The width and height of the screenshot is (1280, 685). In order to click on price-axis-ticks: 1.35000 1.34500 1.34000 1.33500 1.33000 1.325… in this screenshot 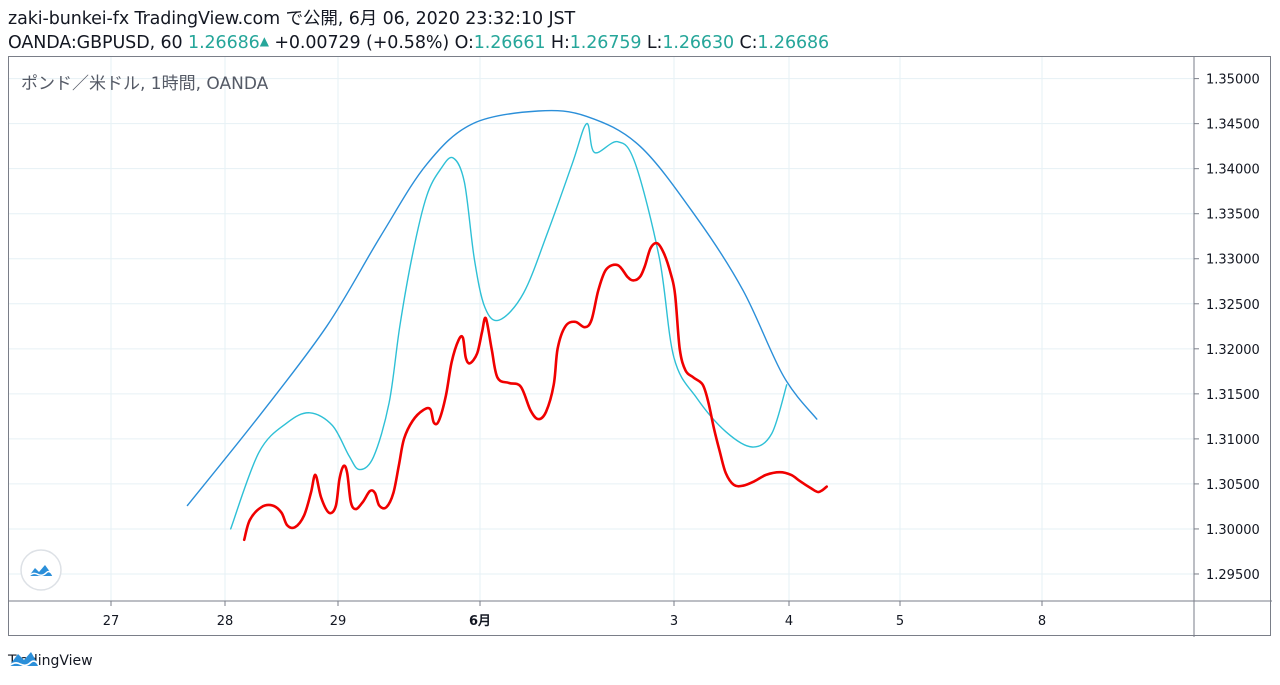, I will do `click(1227, 328)`.